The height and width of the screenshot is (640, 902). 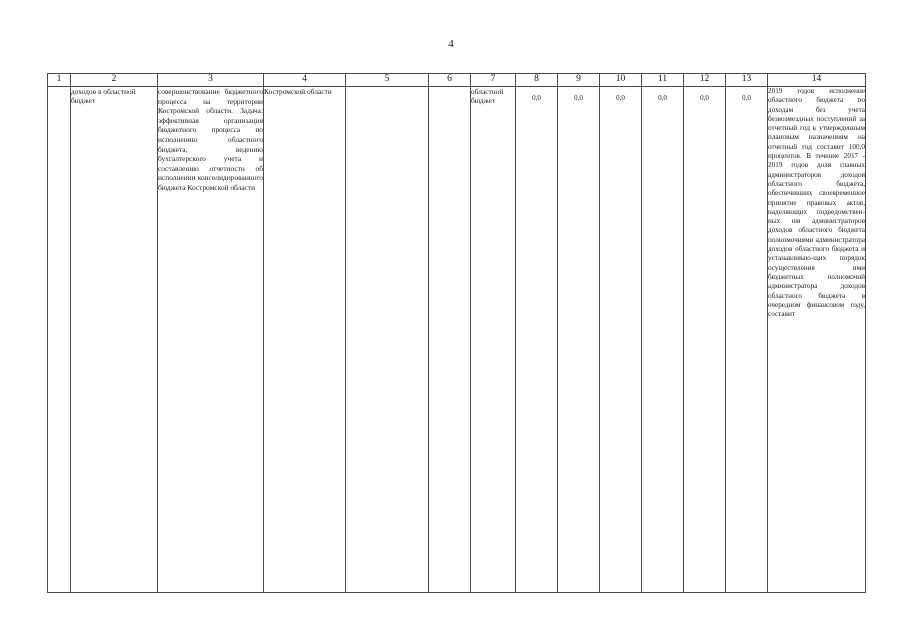 I want to click on cell-col4: Костромской области, so click(x=304, y=339).